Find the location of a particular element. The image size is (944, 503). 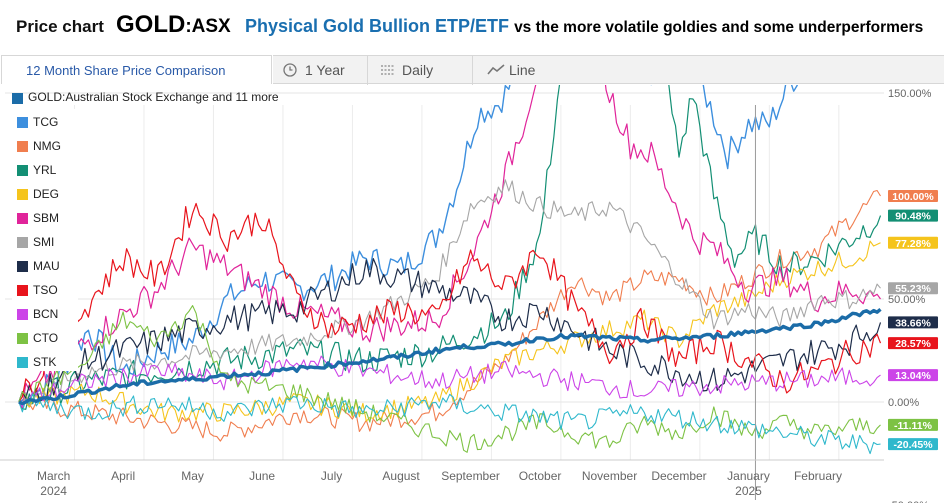

legend-label: NMG is located at coordinates (47, 146).